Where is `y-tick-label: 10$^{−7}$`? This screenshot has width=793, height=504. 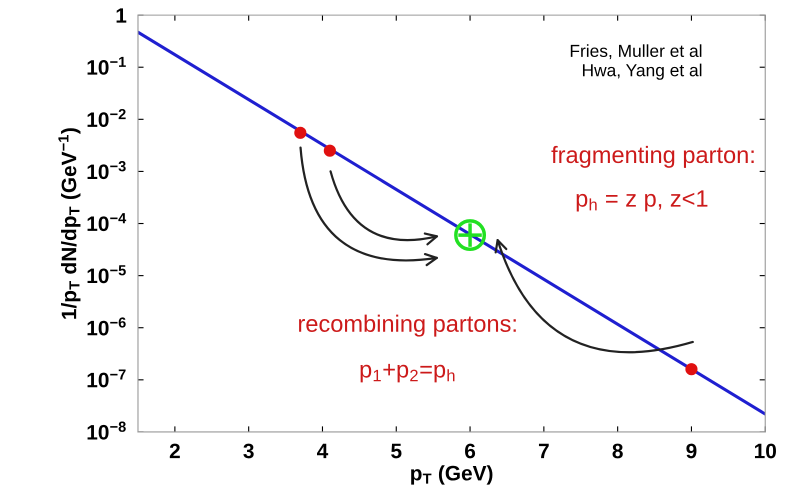 y-tick-label: 10$^{−7}$ is located at coordinates (107, 378).